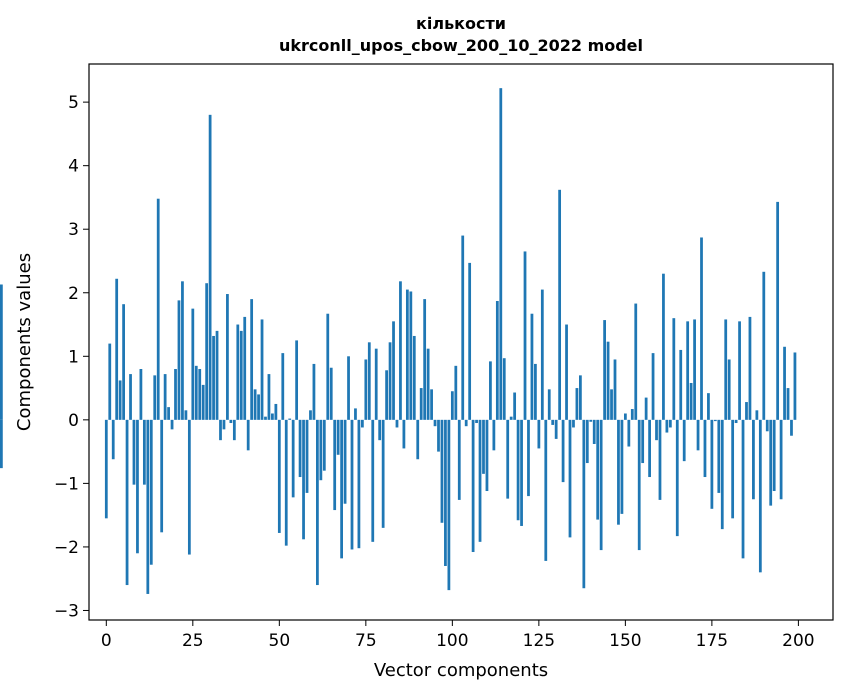 The height and width of the screenshot is (696, 847). What do you see at coordinates (73, 103) in the screenshot?
I see `y-tick-label: 5` at bounding box center [73, 103].